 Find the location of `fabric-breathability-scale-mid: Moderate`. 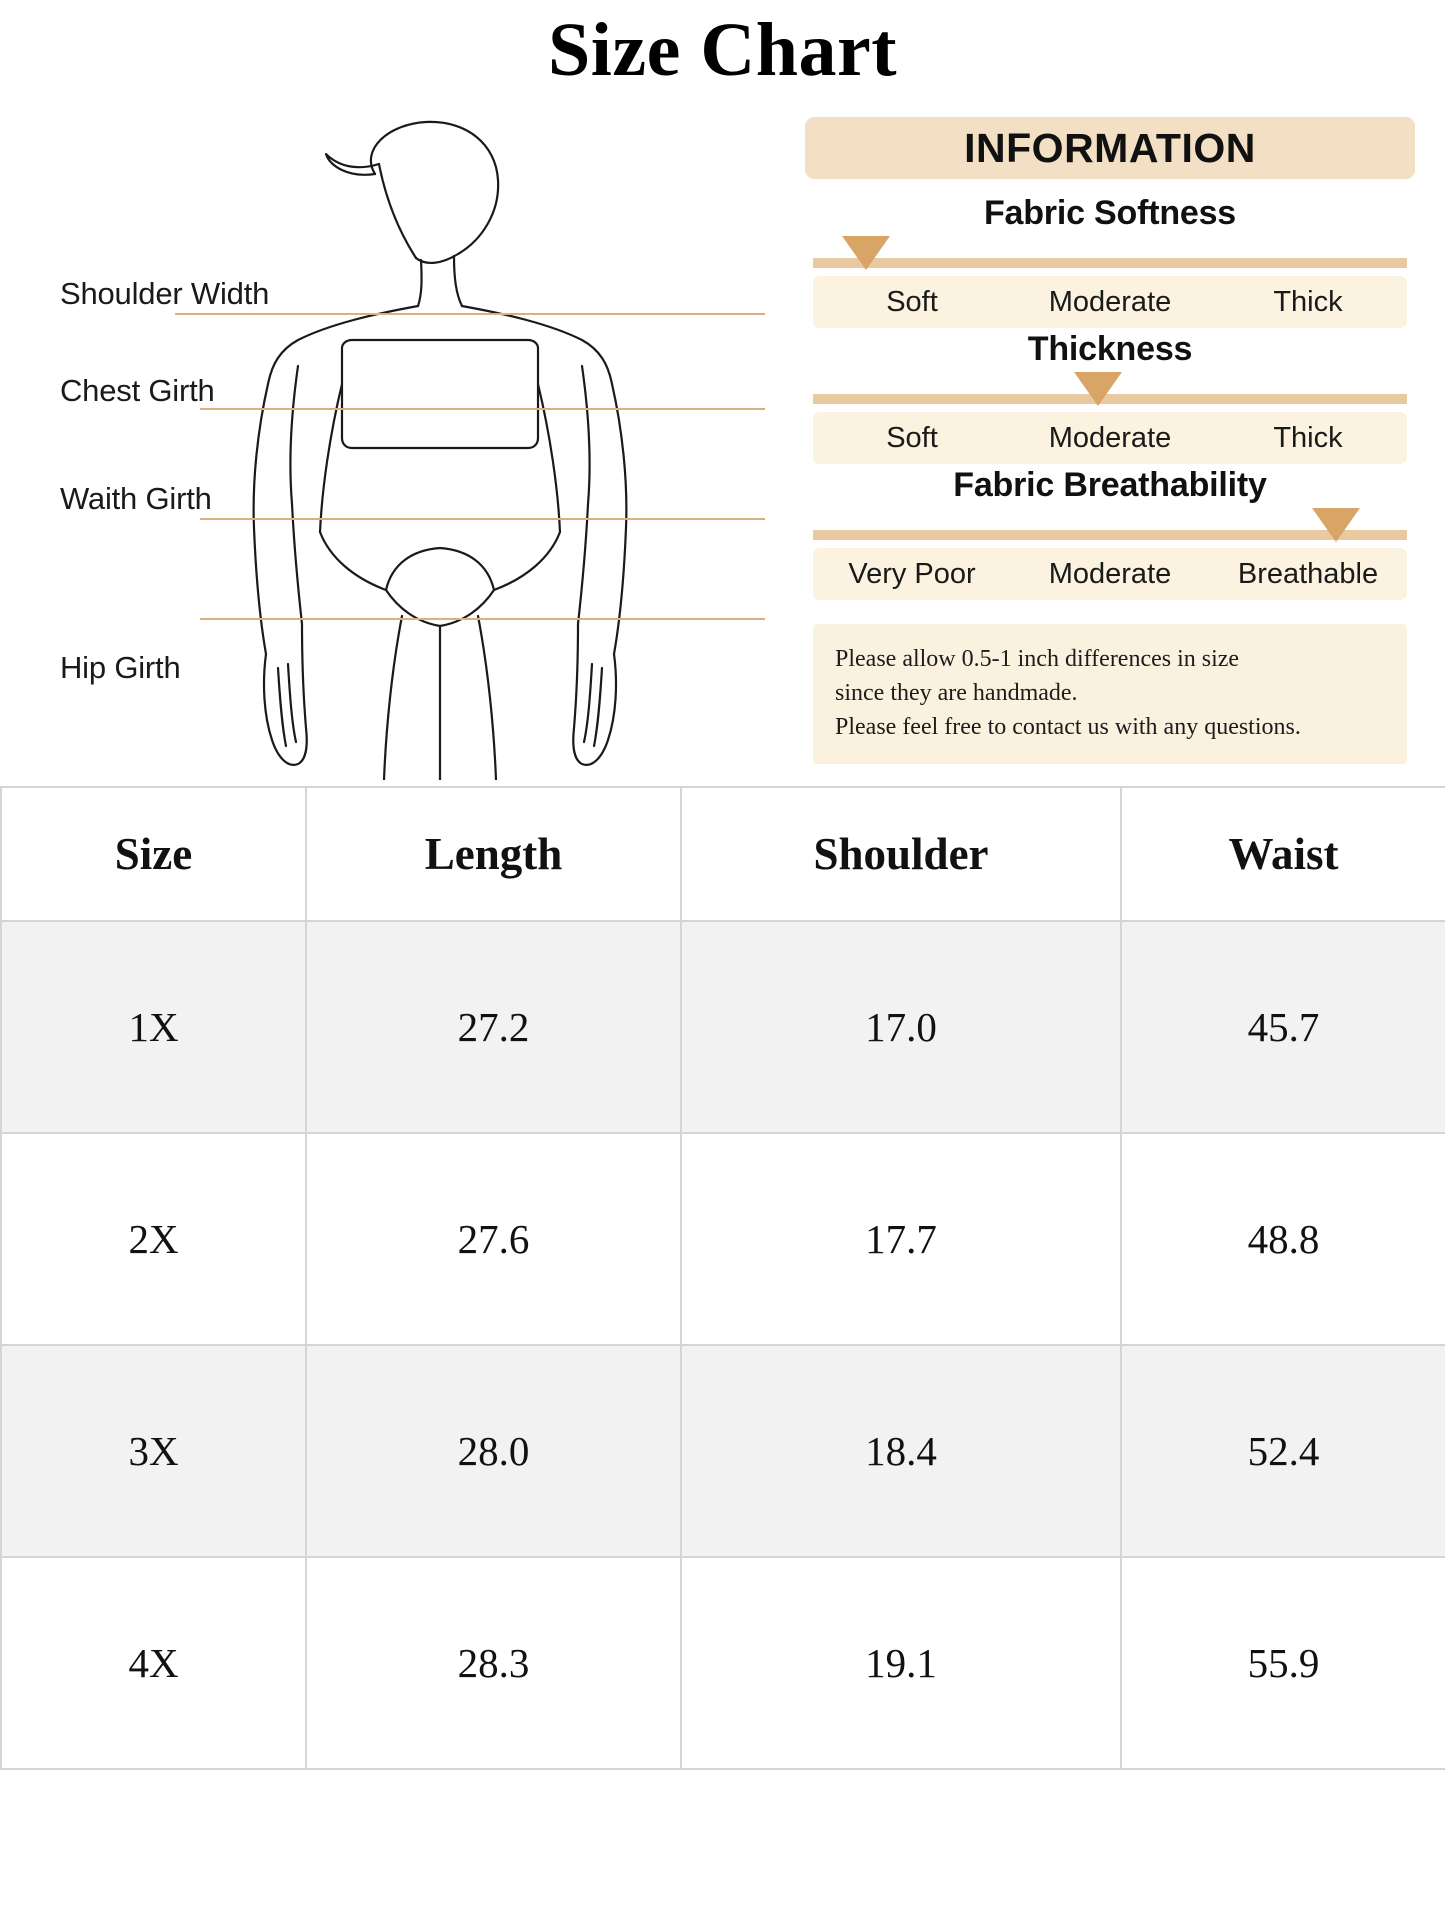

fabric-breathability-scale-mid: Moderate is located at coordinates (1110, 573).